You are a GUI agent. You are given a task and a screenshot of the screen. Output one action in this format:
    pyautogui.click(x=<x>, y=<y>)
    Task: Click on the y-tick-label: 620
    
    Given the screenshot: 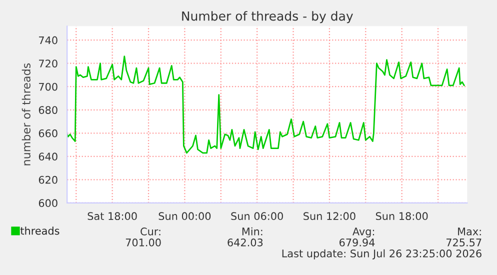 What is the action you would take?
    pyautogui.click(x=48, y=180)
    